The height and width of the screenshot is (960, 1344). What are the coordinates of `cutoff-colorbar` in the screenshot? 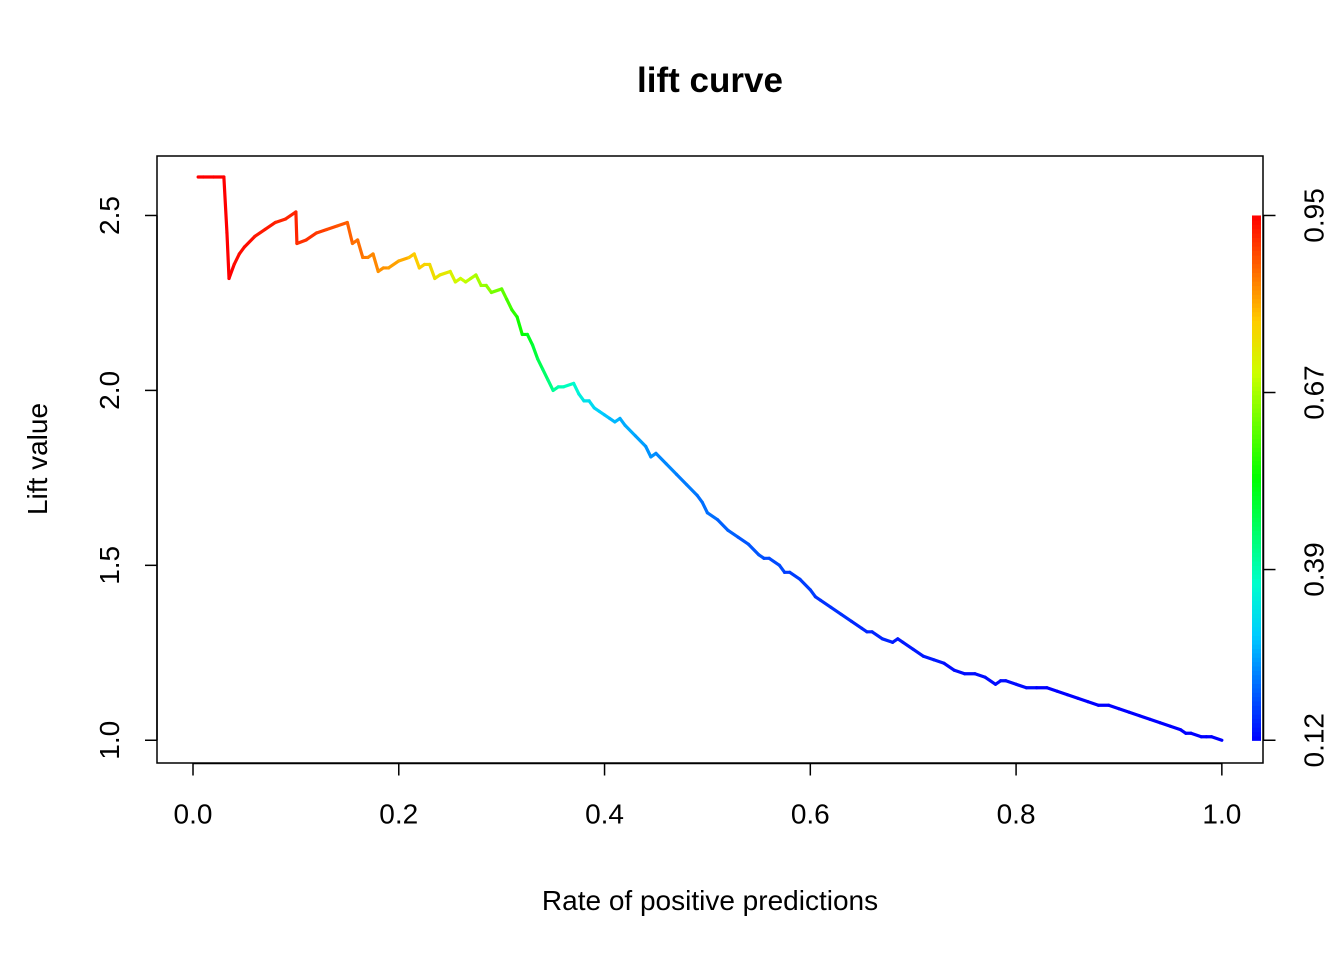 It's located at (1256, 478).